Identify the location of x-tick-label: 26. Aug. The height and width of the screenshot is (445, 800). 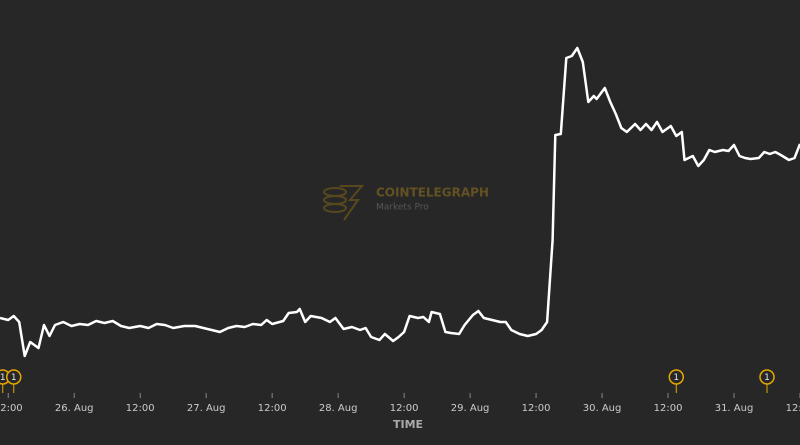
(74, 408).